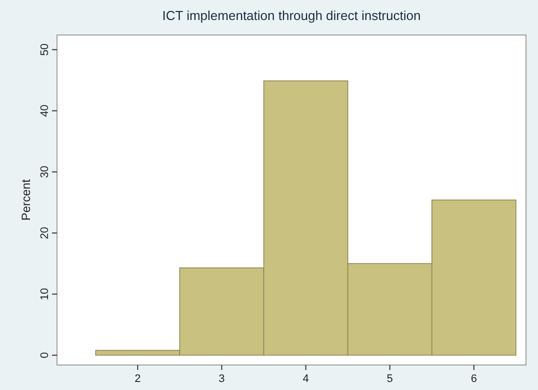 The width and height of the screenshot is (538, 390). What do you see at coordinates (291, 15) in the screenshot?
I see `chart-title: ICT implementation through direct instruction` at bounding box center [291, 15].